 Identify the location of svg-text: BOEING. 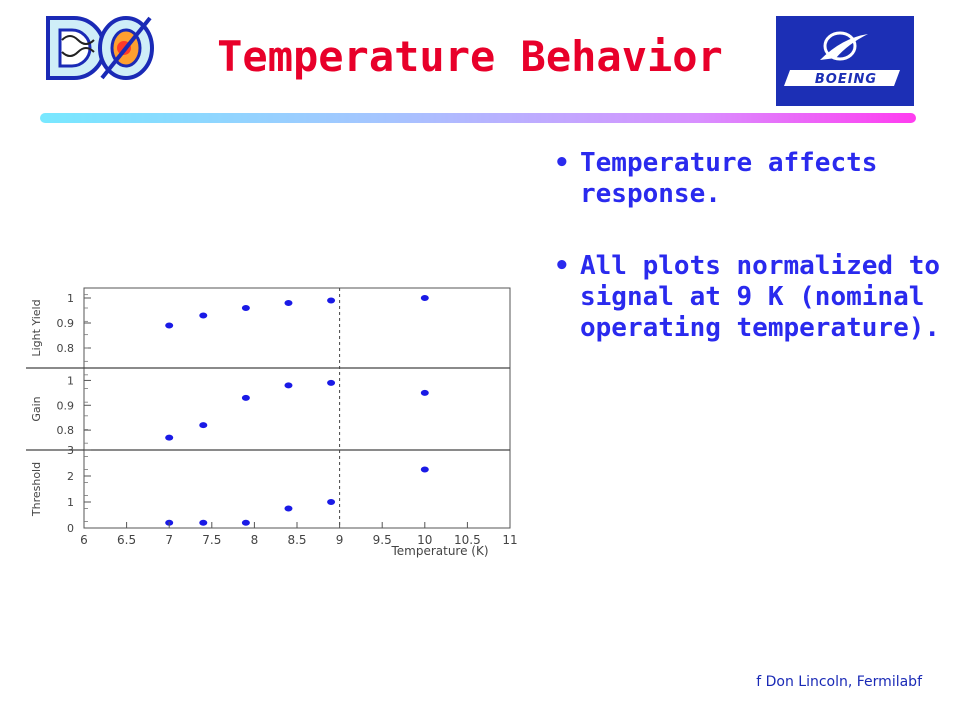
(846, 79).